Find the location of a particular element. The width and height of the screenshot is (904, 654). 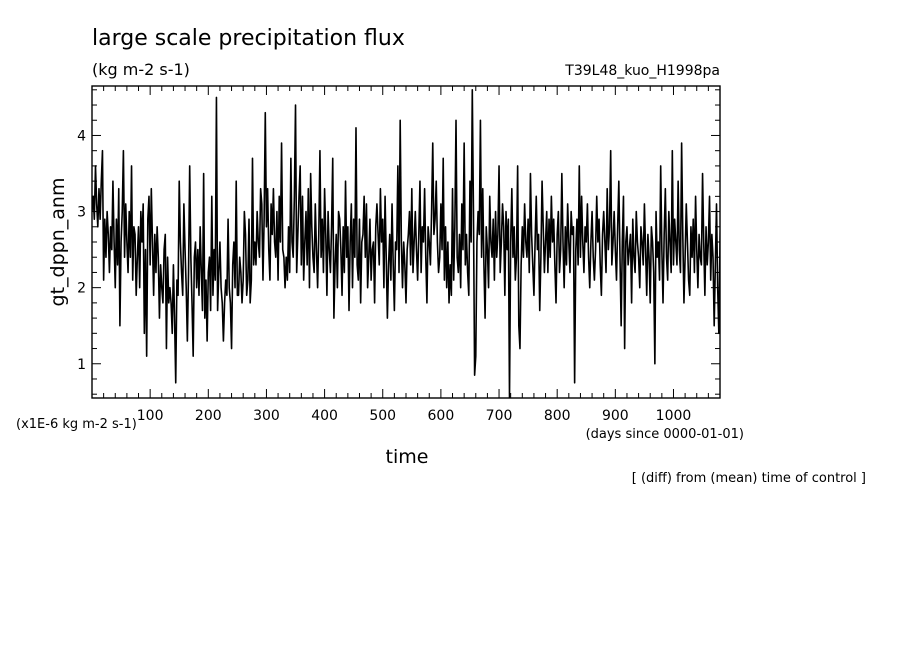

y-tick-label: 1 is located at coordinates (81, 365).